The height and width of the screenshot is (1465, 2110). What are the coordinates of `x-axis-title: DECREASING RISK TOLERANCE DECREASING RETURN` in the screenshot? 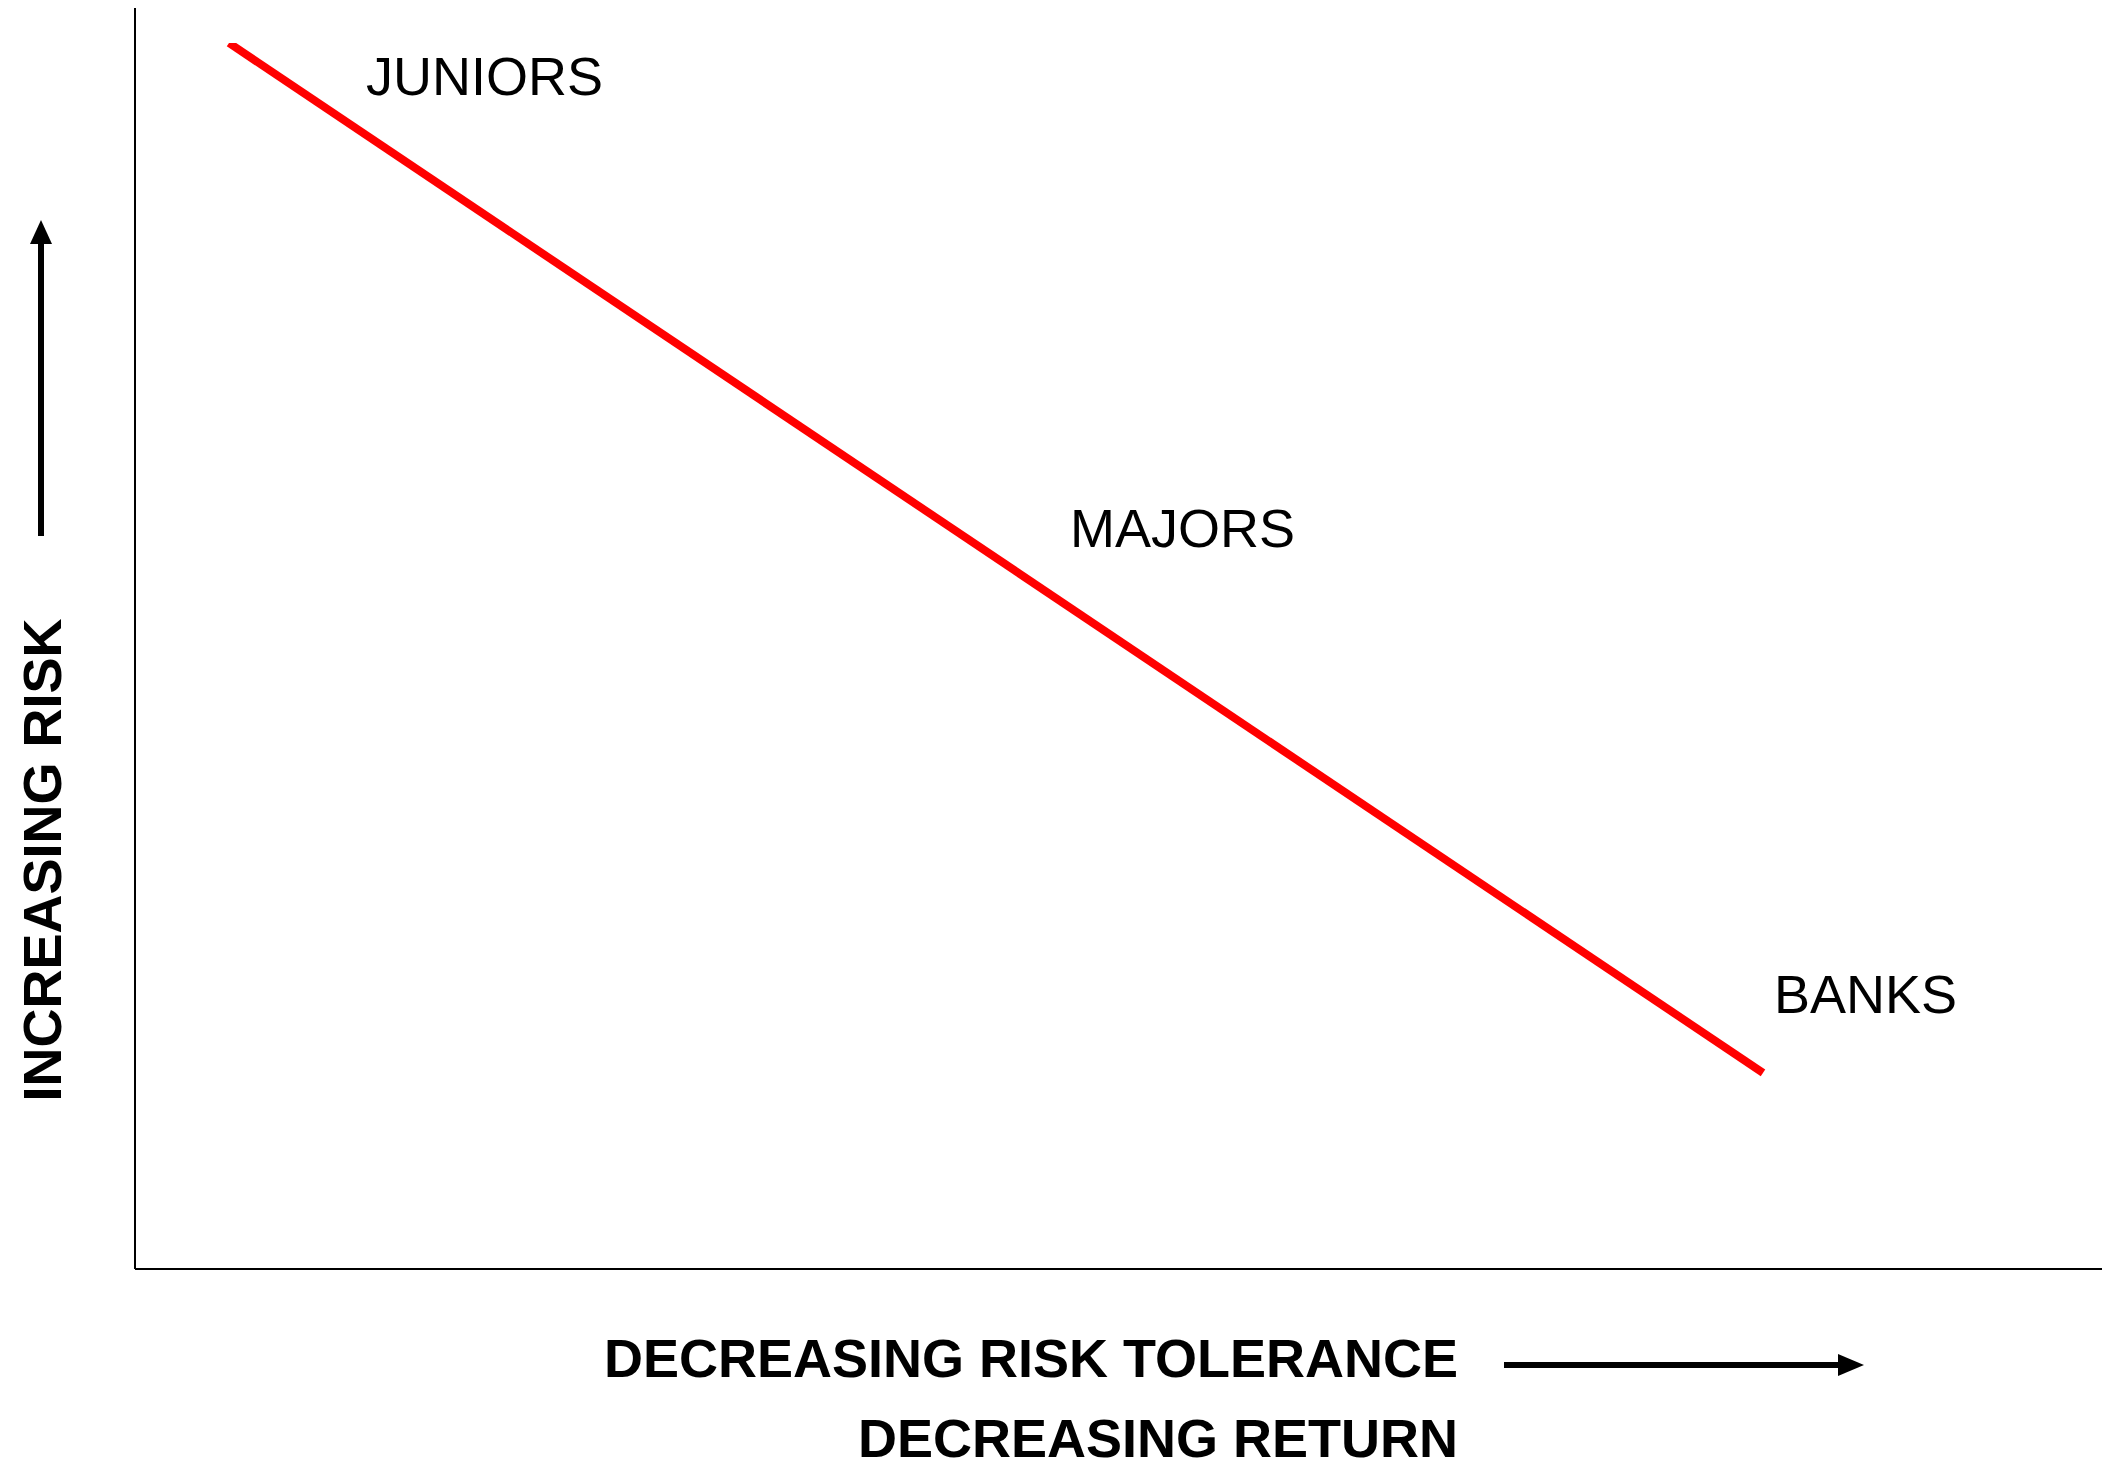 It's located at (1030, 1396).